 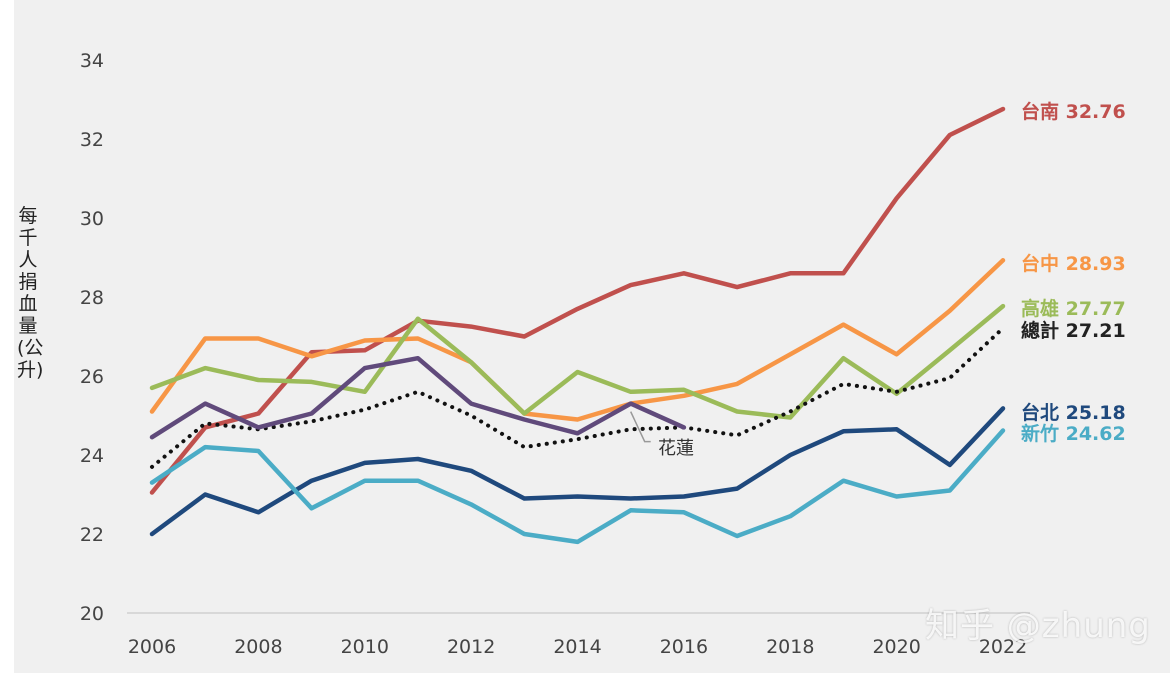 What do you see at coordinates (92, 535) in the screenshot?
I see `y-tick-label: 22` at bounding box center [92, 535].